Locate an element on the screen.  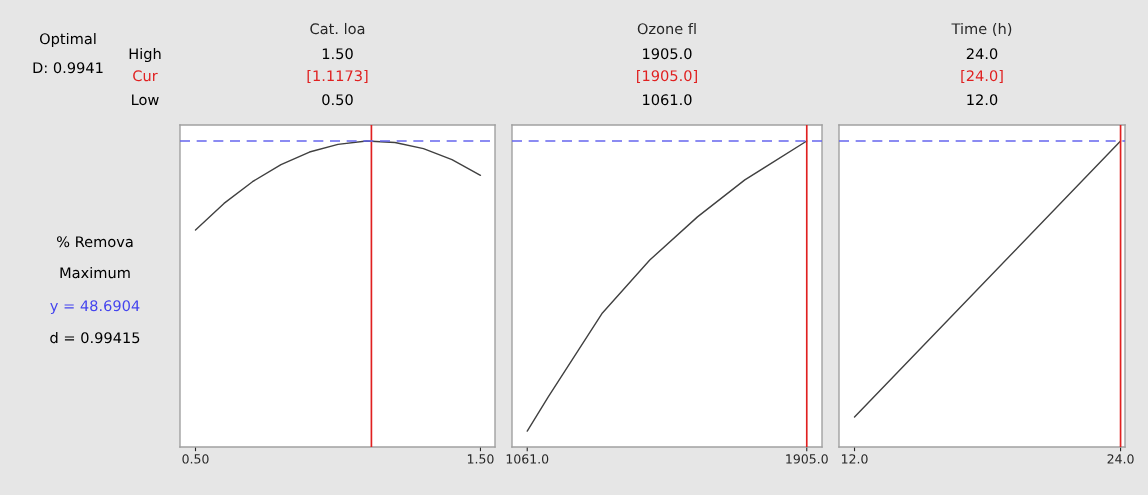
text: D: 0.9941 is located at coordinates (68, 68).